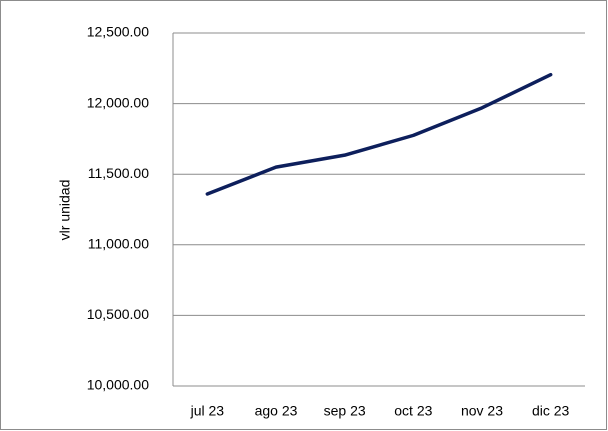 Image resolution: width=608 pixels, height=431 pixels. I want to click on x-tick-label: jul 23, so click(207, 411).